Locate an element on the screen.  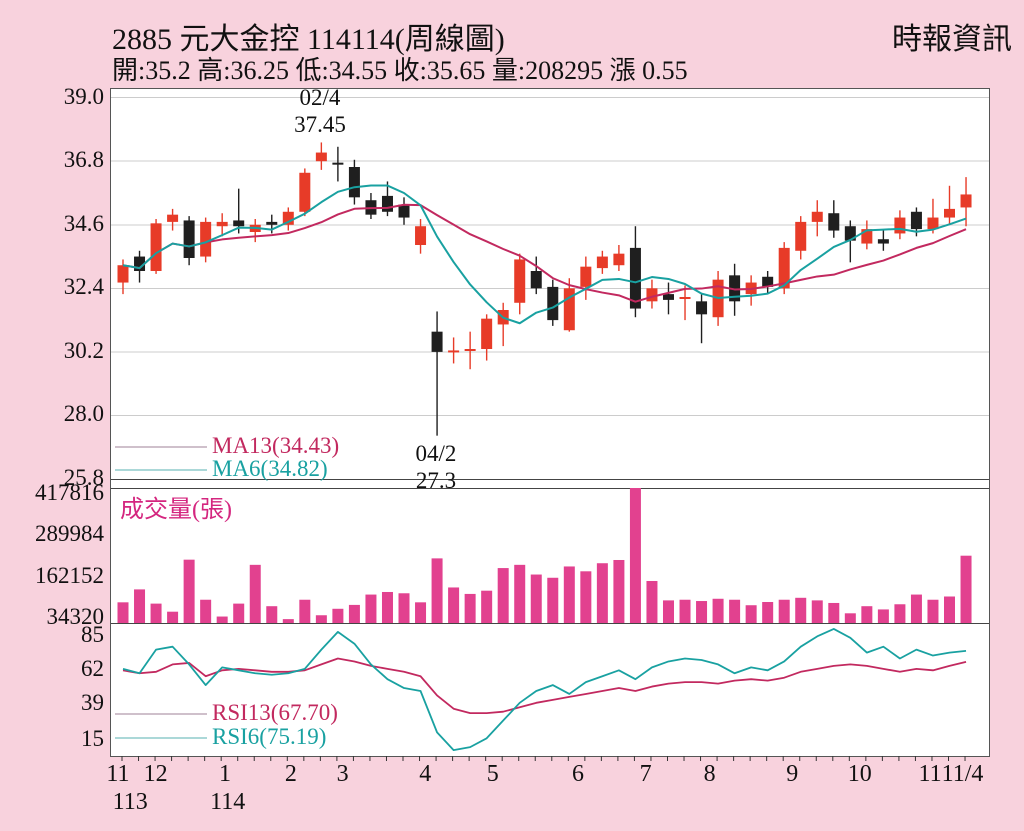
ma13-legend-label: MA13(34.43) is located at coordinates (276, 445).